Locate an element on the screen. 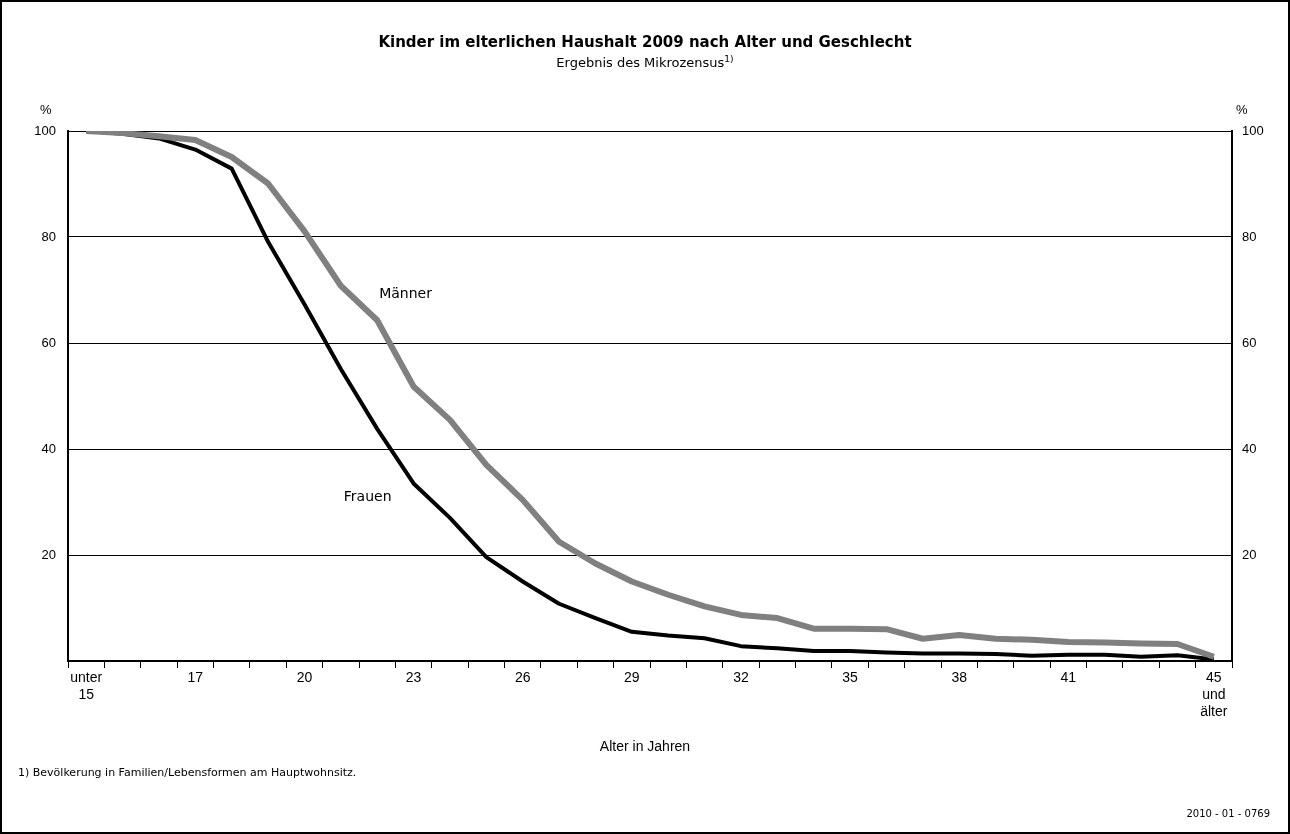  chart-title: Kinder im elterlichen Haushalt 2009 nach Alter und Geschlecht is located at coordinates (645, 42).